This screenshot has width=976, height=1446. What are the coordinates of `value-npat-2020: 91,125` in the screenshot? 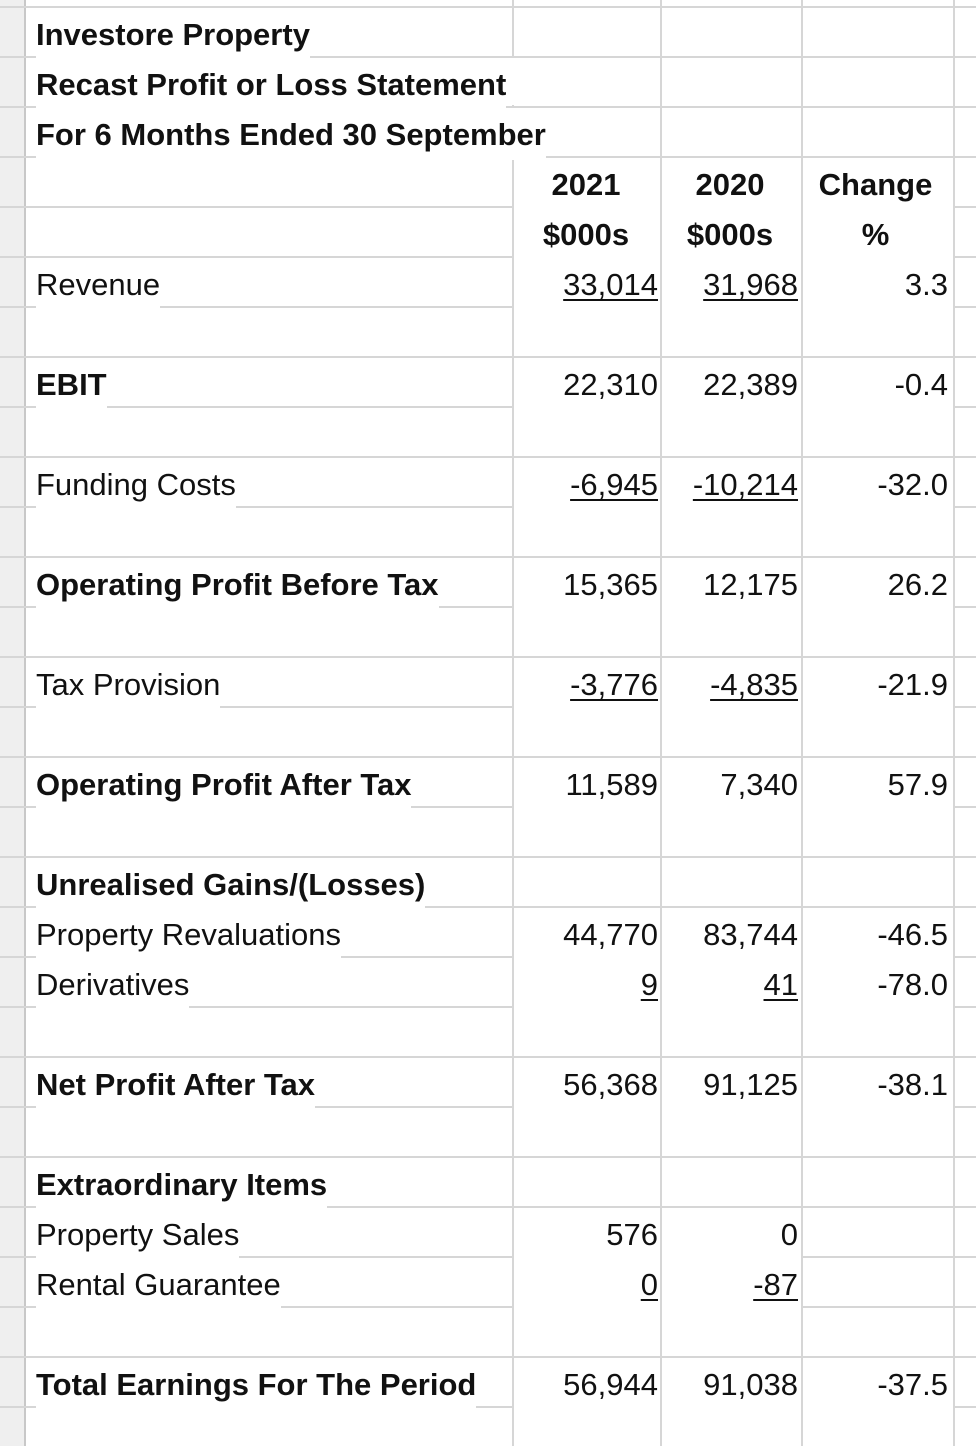 It's located at (731, 1085).